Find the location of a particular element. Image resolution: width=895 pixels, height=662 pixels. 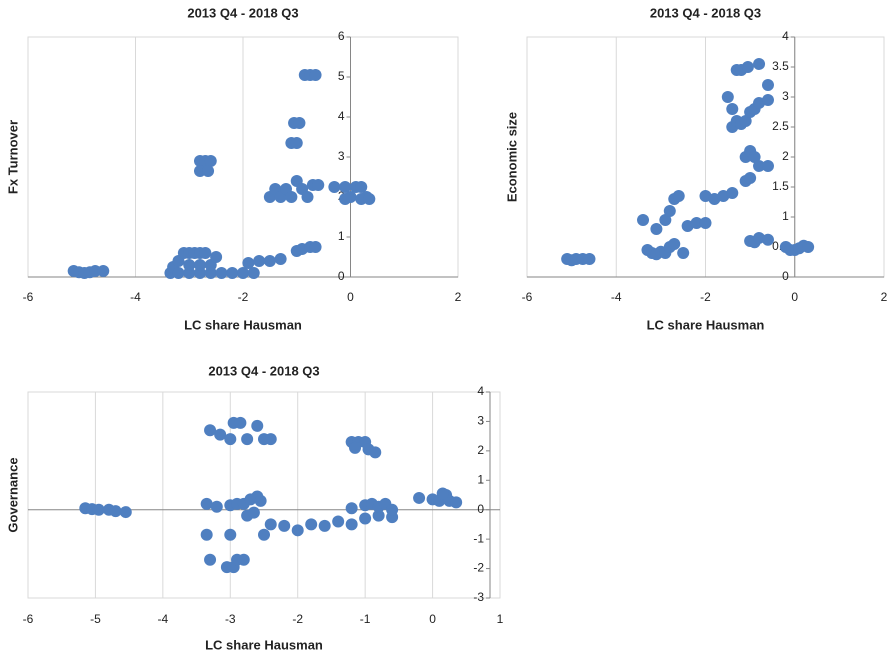

y-tick-label: -3 is located at coordinates (478, 597).